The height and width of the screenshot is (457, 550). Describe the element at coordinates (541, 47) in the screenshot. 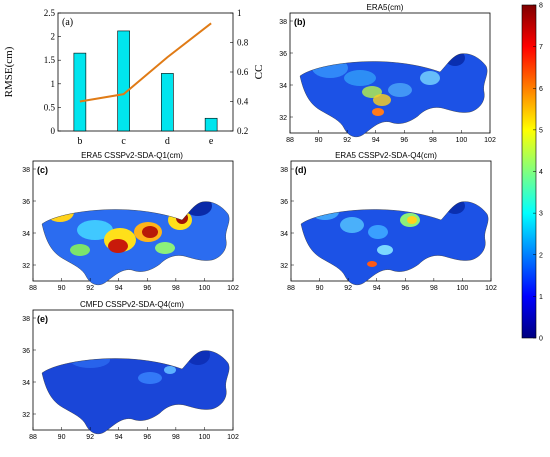

I see `colorbar-tick-label: 7` at that location.